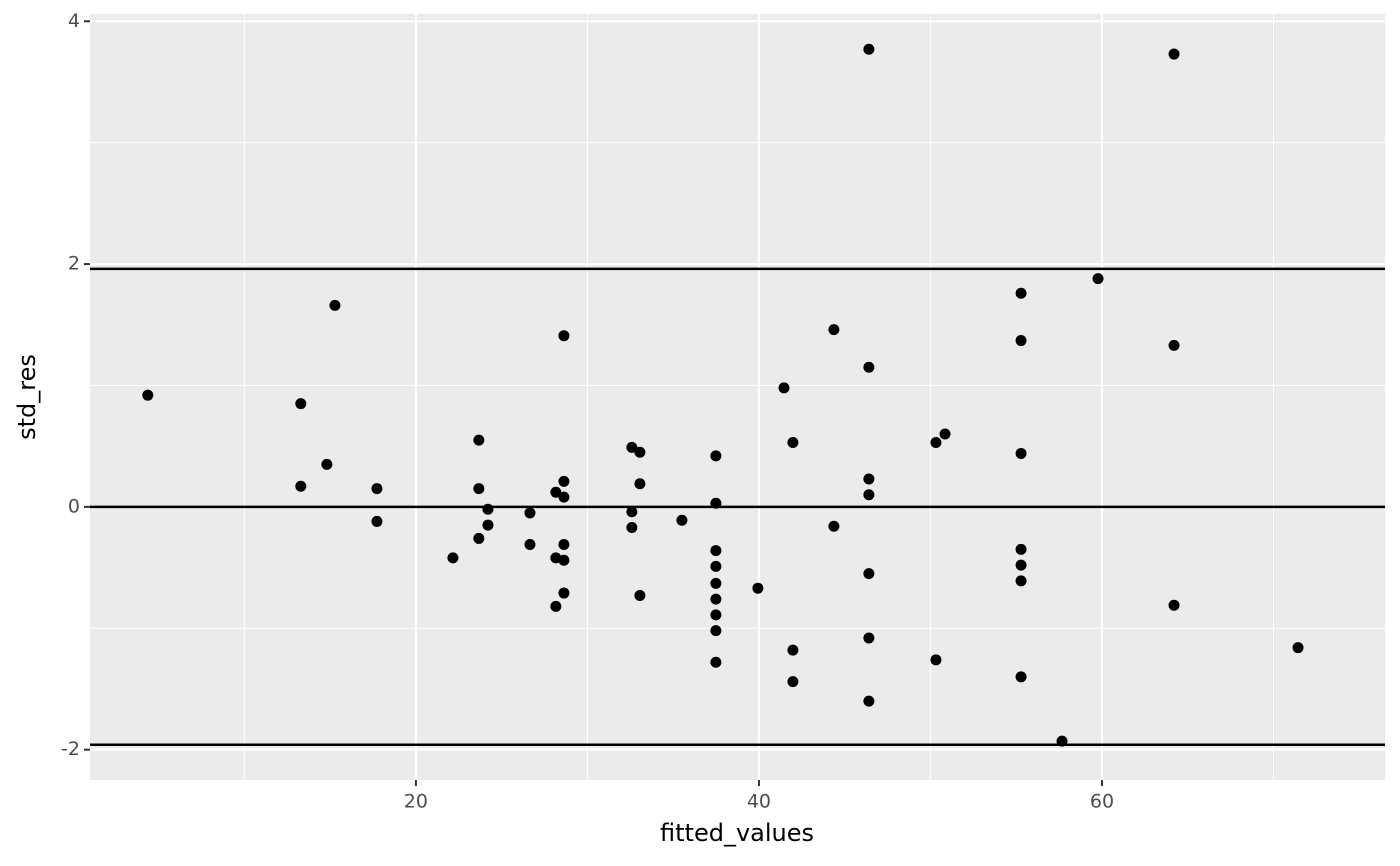 This screenshot has width=1400, height=866. Describe the element at coordinates (70, 749) in the screenshot. I see `y-tick-label: -2` at that location.